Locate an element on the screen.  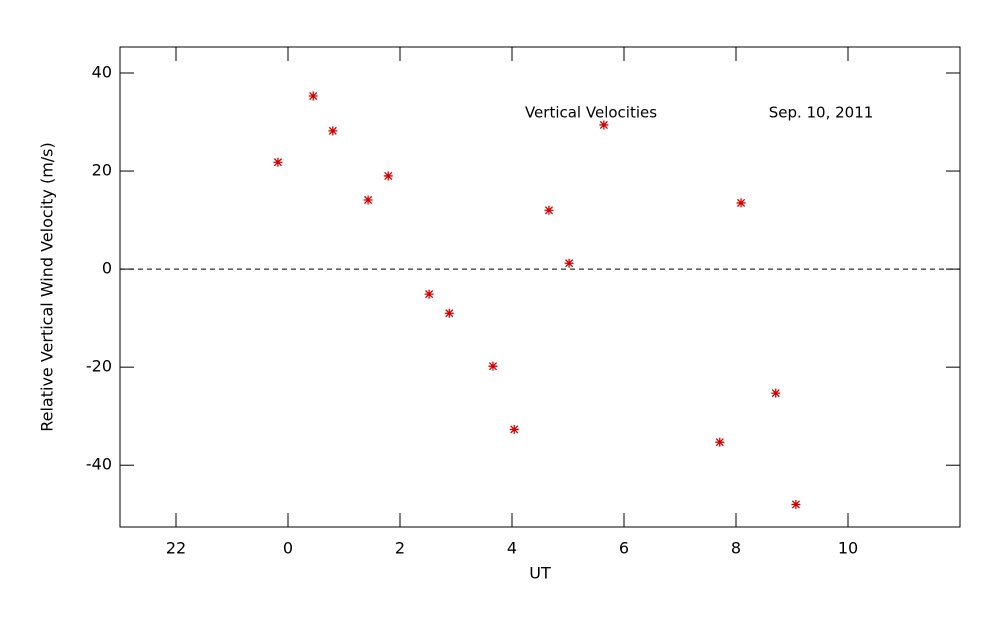
x-tick-label: 8 is located at coordinates (736, 548).